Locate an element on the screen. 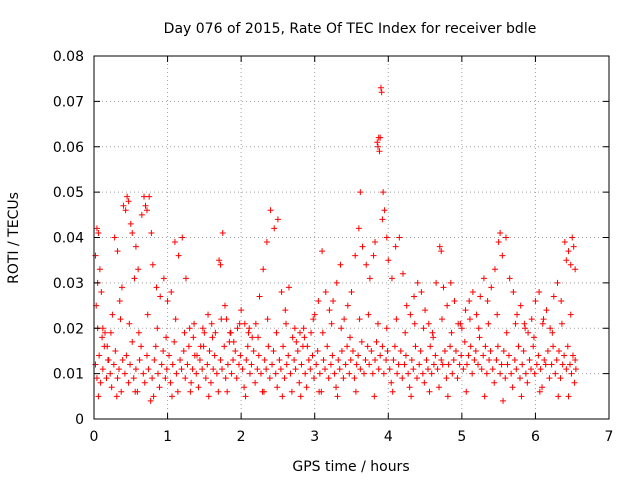 This screenshot has height=480, width=640. y-tick-label: 0.01 is located at coordinates (68, 375).